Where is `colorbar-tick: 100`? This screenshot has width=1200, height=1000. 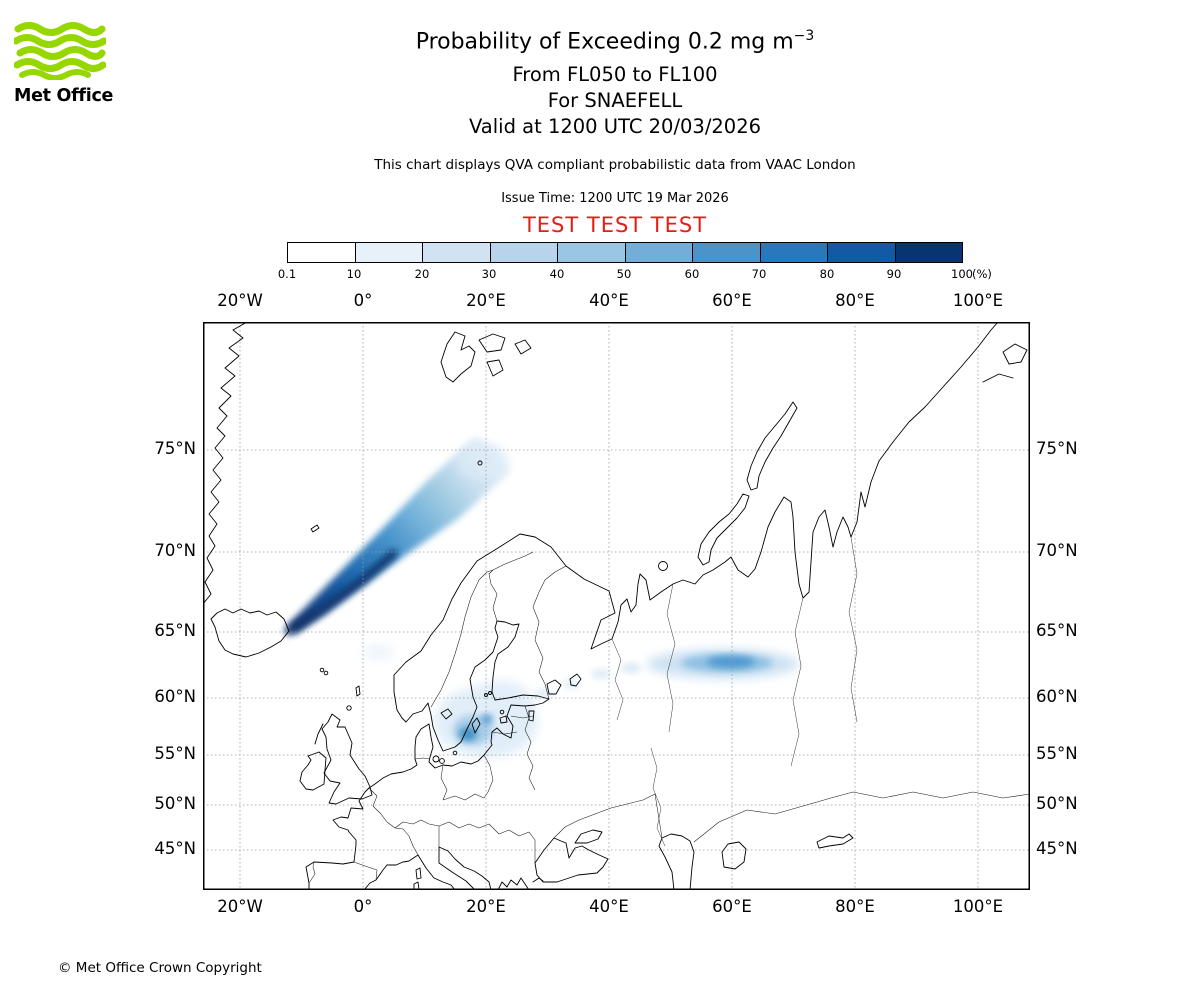
colorbar-tick: 100 is located at coordinates (962, 274).